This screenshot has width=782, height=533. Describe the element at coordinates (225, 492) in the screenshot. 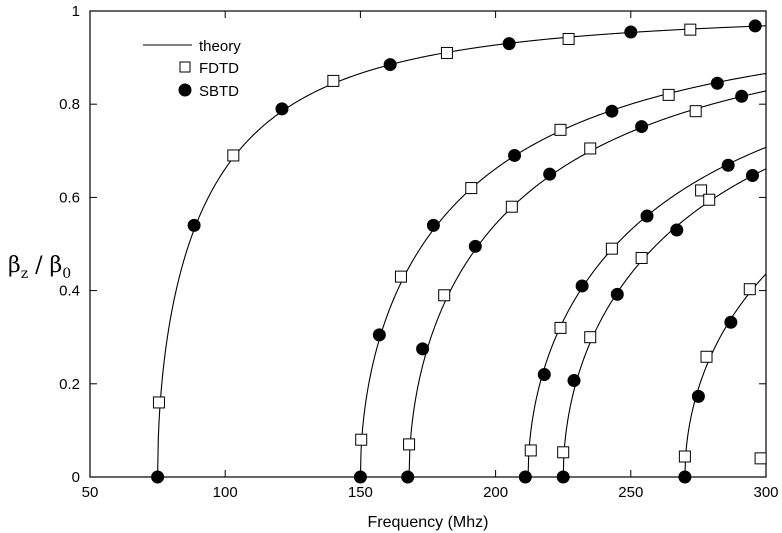

I see `x-tick-label: 100` at that location.